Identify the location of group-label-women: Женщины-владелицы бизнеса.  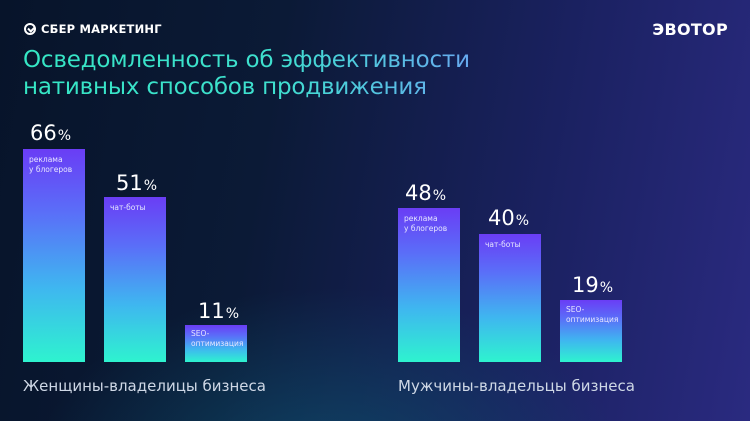
(144, 386).